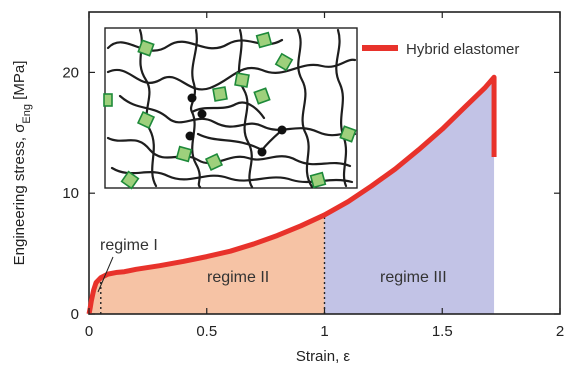 The image size is (568, 369). Describe the element at coordinates (213, 264) in the screenshot. I see `regime-boundaries` at that location.